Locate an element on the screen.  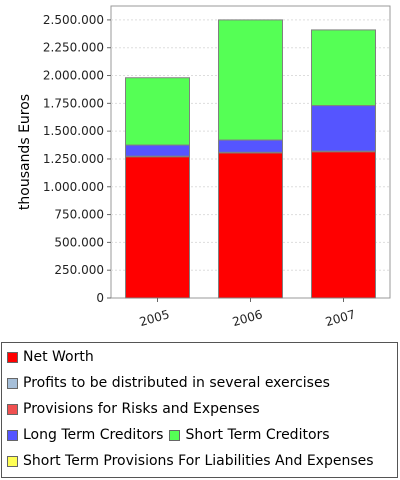
x-tick-label: 2007 is located at coordinates (340, 318).